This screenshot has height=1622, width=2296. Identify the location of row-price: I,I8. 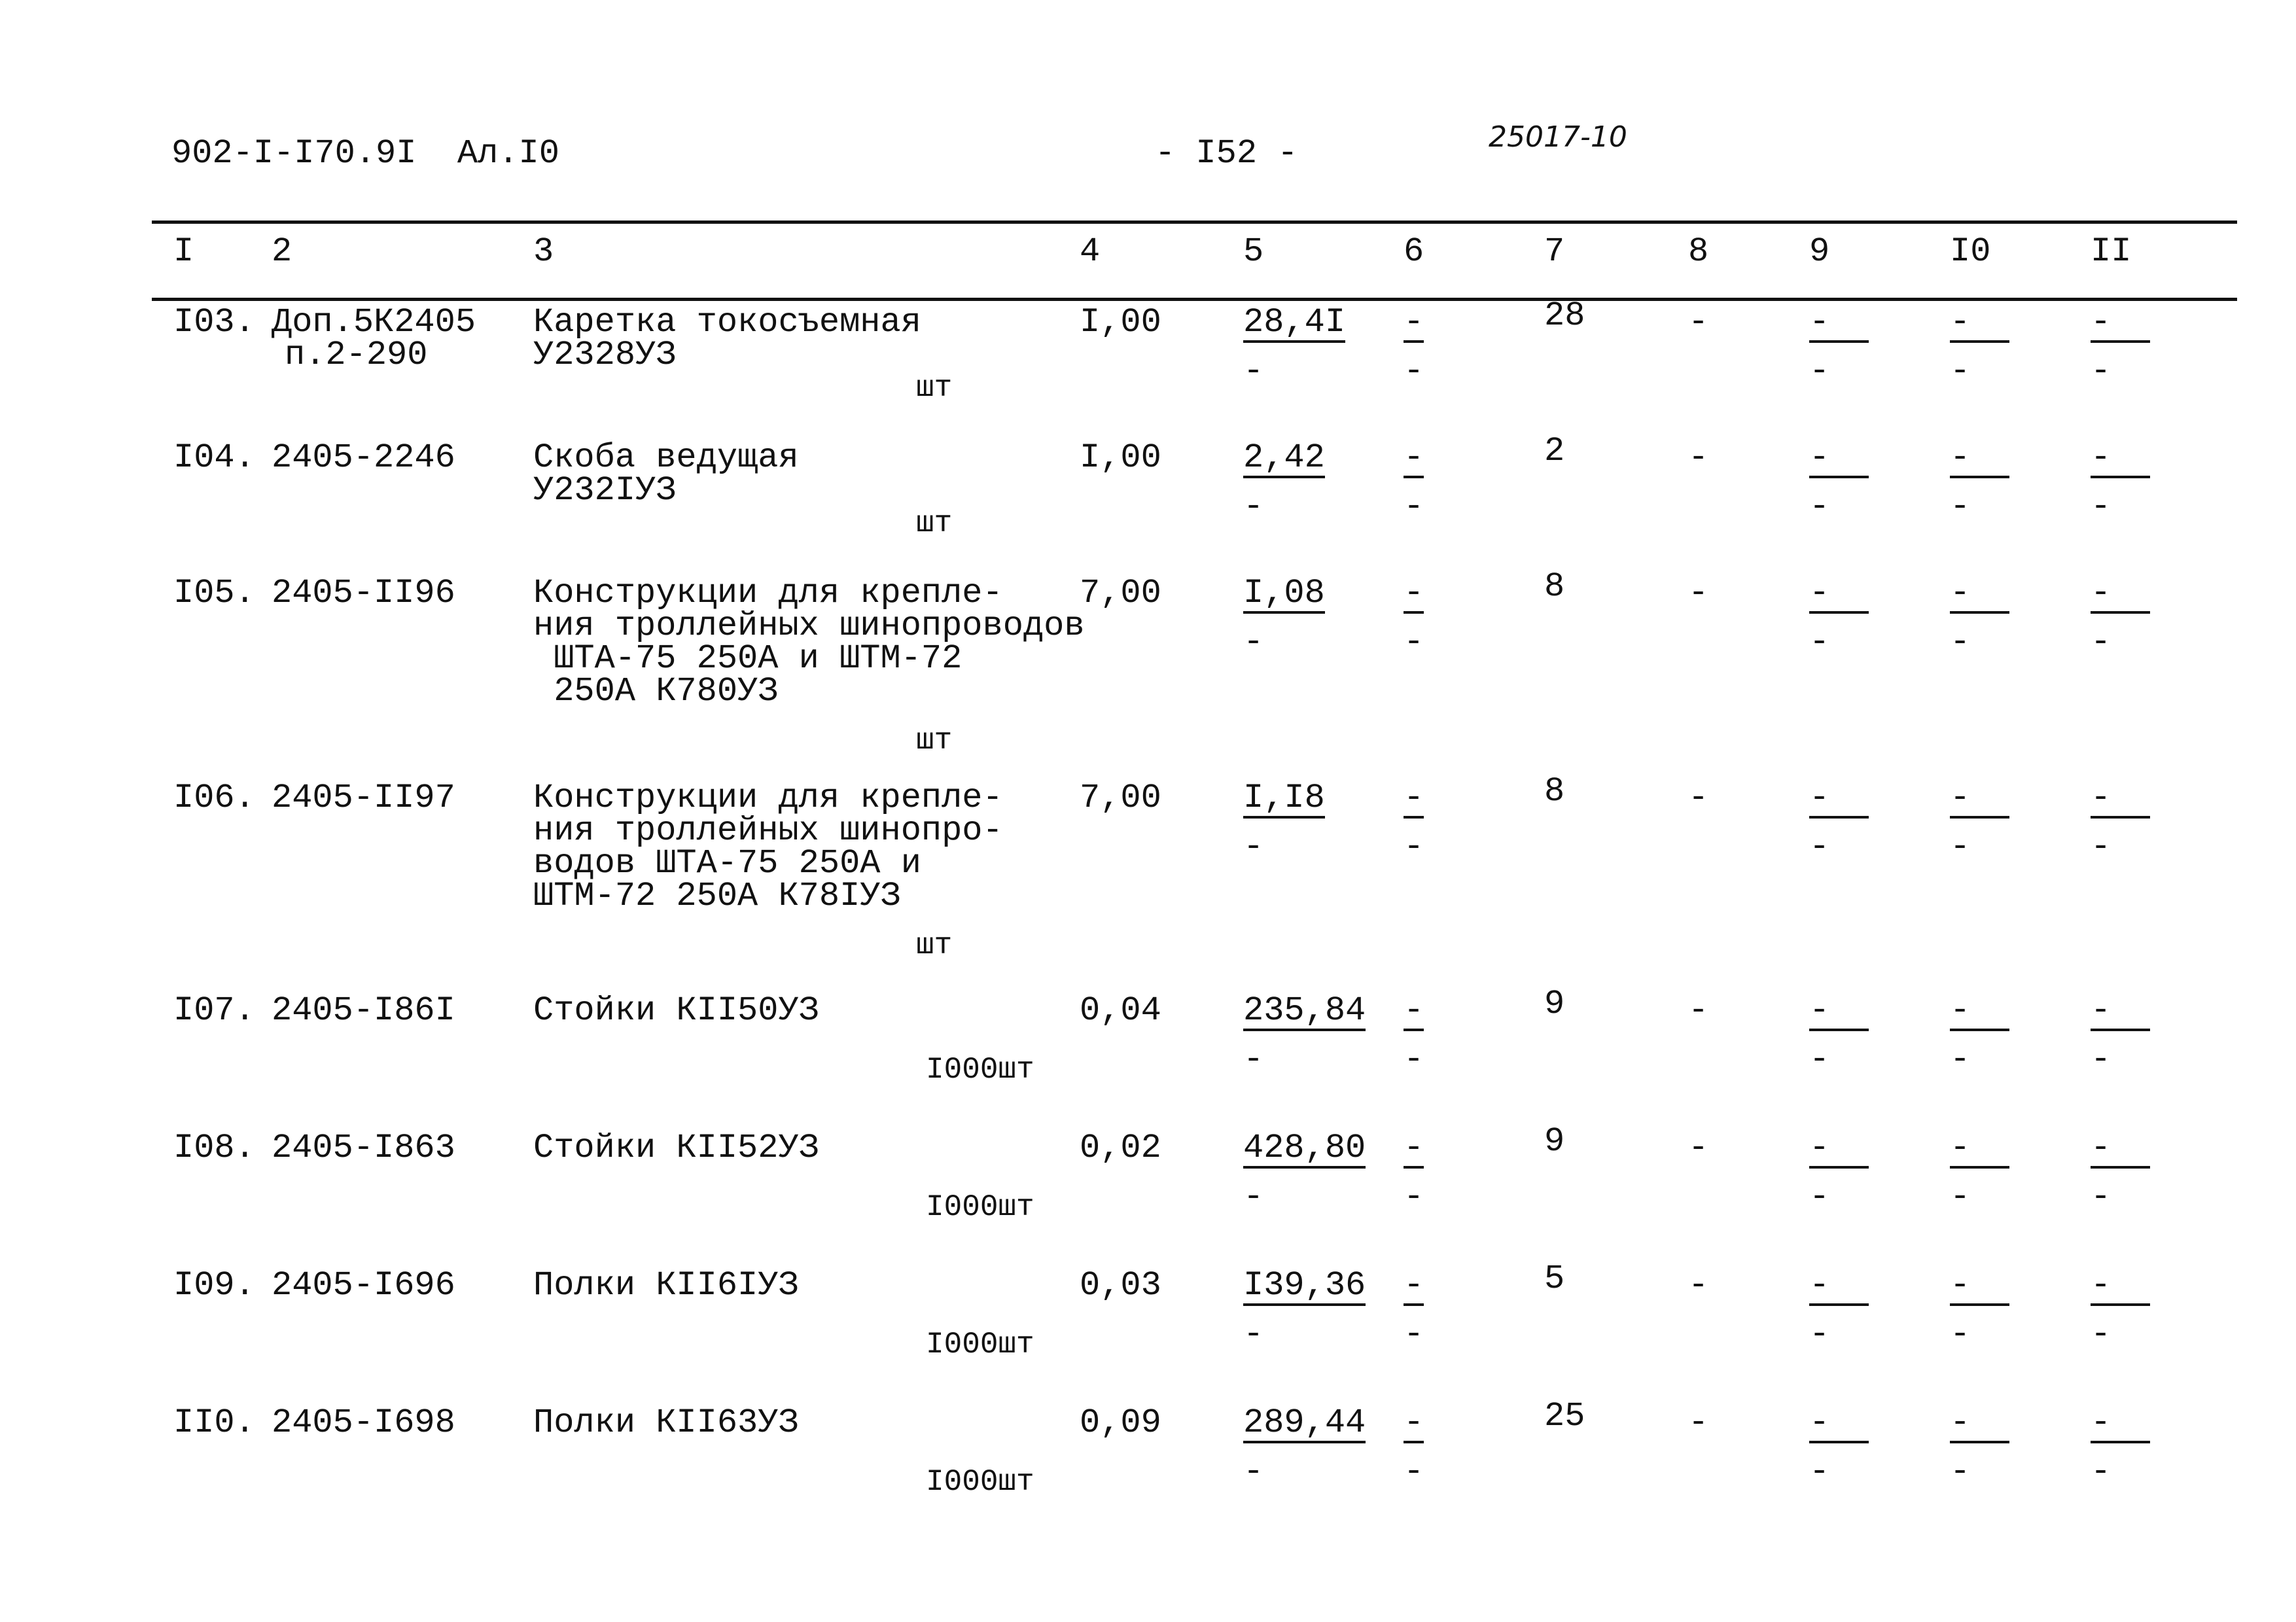
(1284, 799).